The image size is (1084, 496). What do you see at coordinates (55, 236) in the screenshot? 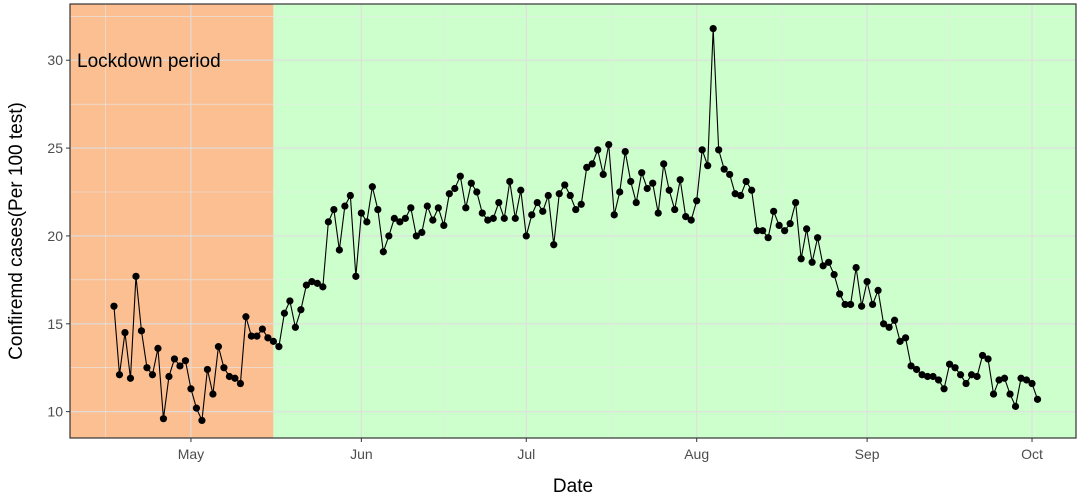
I see `y-tick-label: 20` at bounding box center [55, 236].